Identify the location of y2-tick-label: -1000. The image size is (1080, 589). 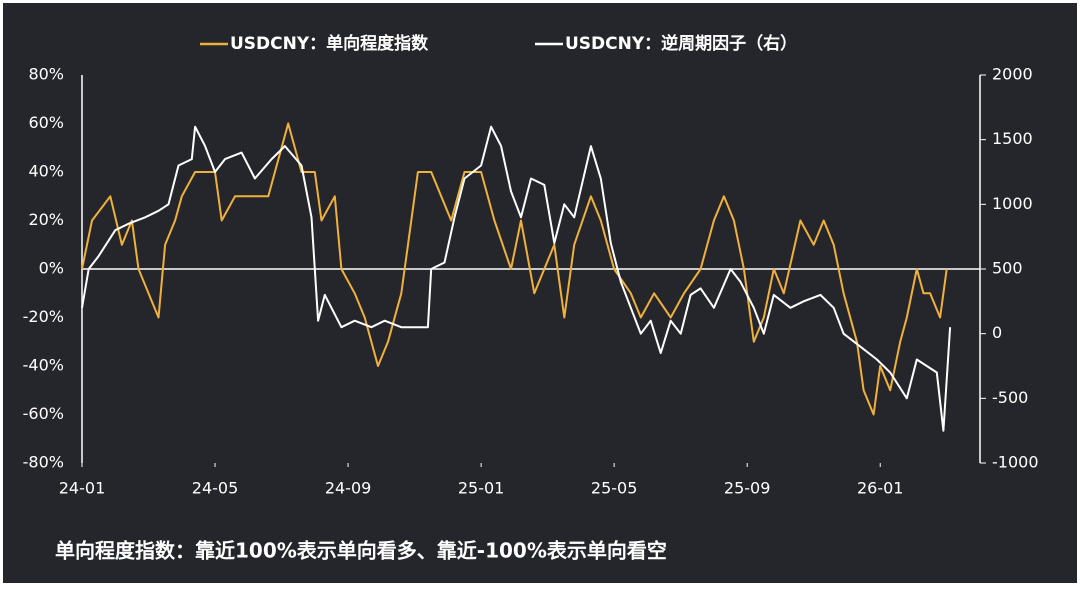
(1015, 462).